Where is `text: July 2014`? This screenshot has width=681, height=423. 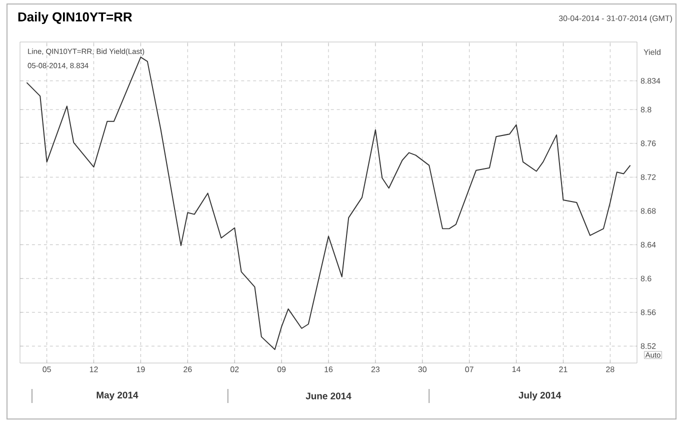 text: July 2014 is located at coordinates (540, 396).